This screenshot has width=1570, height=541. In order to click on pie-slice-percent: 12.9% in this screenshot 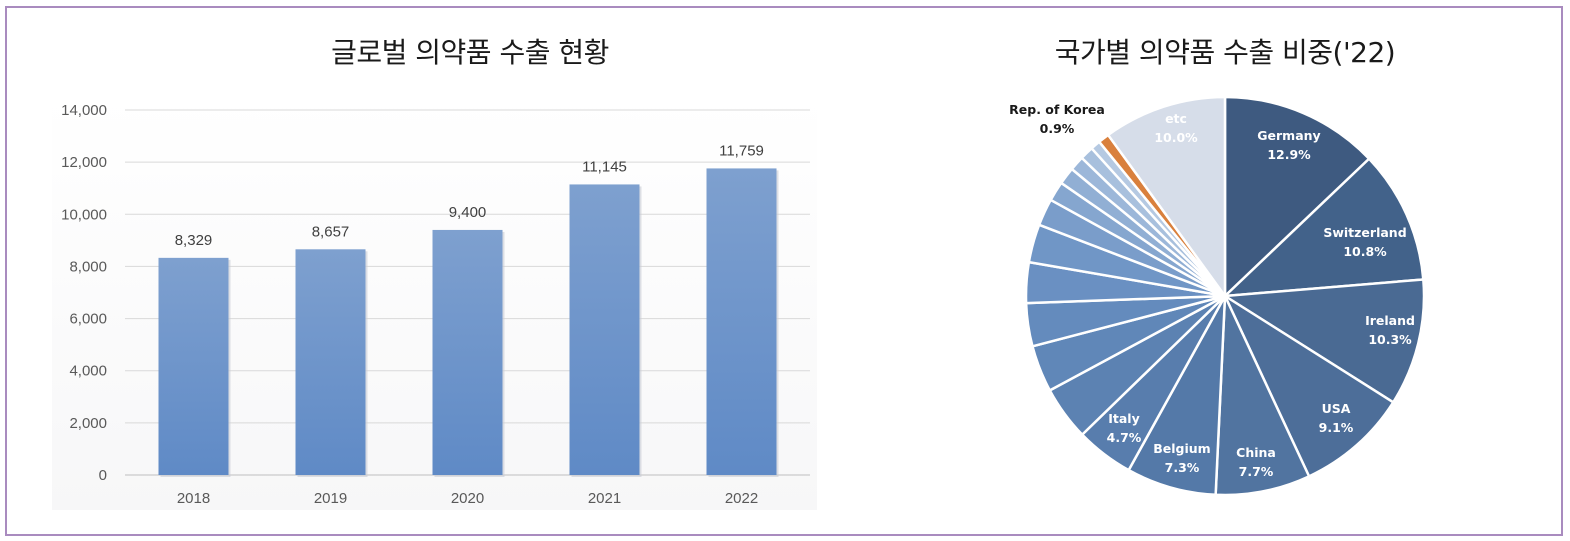, I will do `click(1289, 154)`.